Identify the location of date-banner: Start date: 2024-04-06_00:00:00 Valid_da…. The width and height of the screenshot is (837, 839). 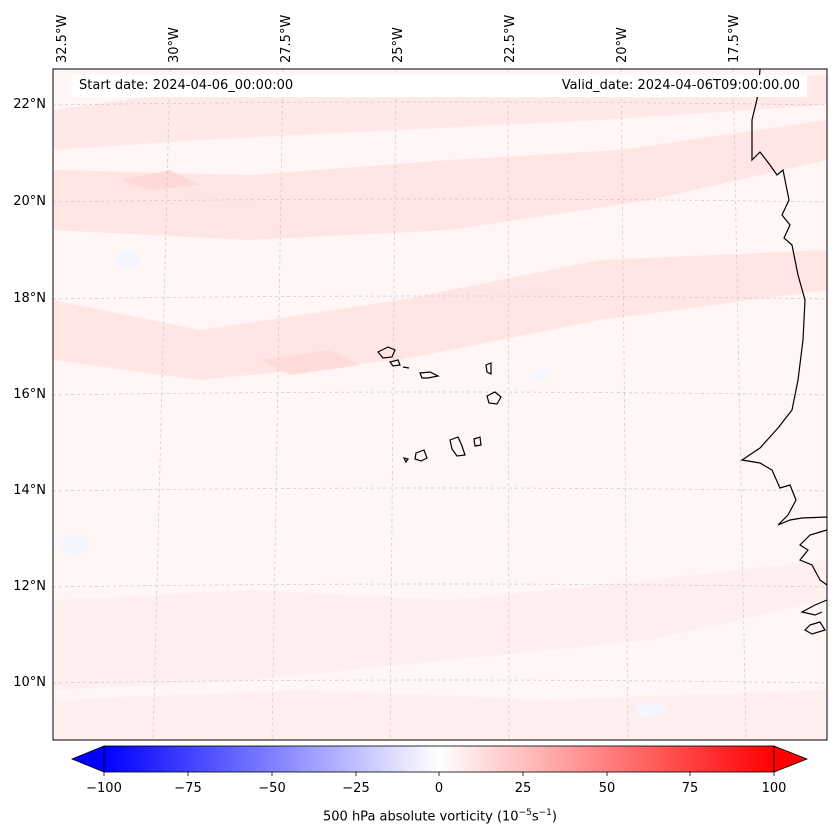
(439, 86).